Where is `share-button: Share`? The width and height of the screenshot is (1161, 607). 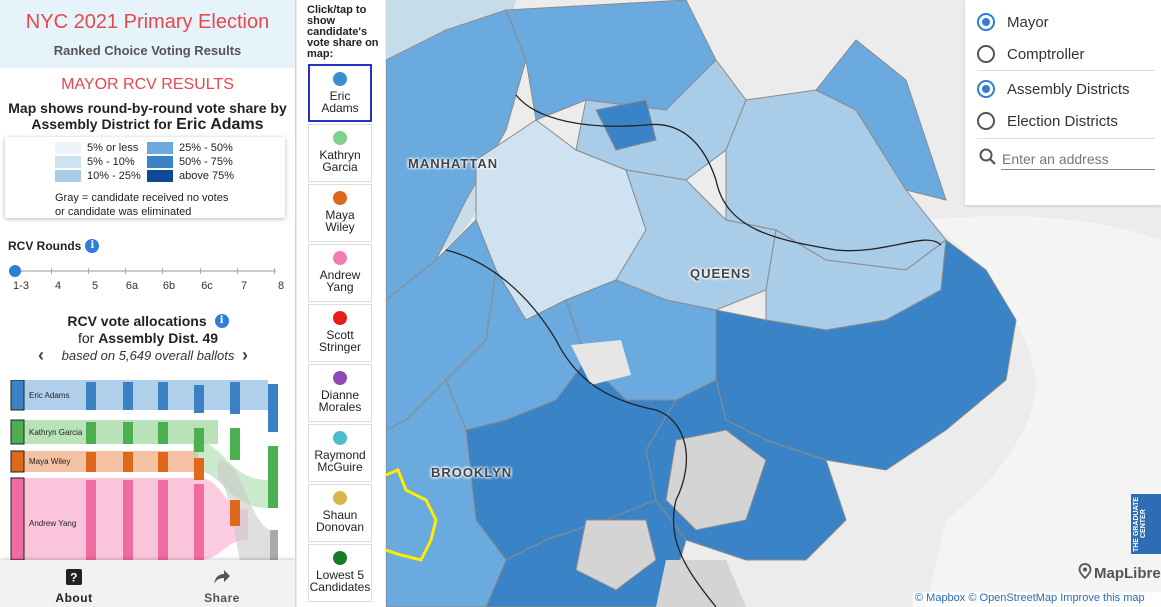
share-button: Share is located at coordinates (221, 583).